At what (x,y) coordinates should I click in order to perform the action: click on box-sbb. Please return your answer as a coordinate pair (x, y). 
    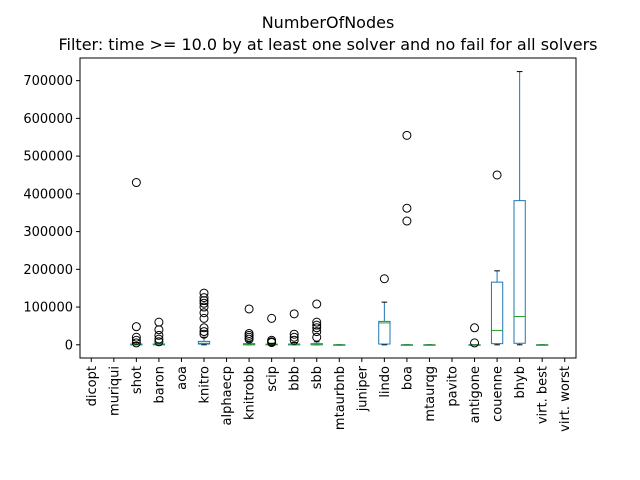
    Looking at the image, I should click on (316, 322).